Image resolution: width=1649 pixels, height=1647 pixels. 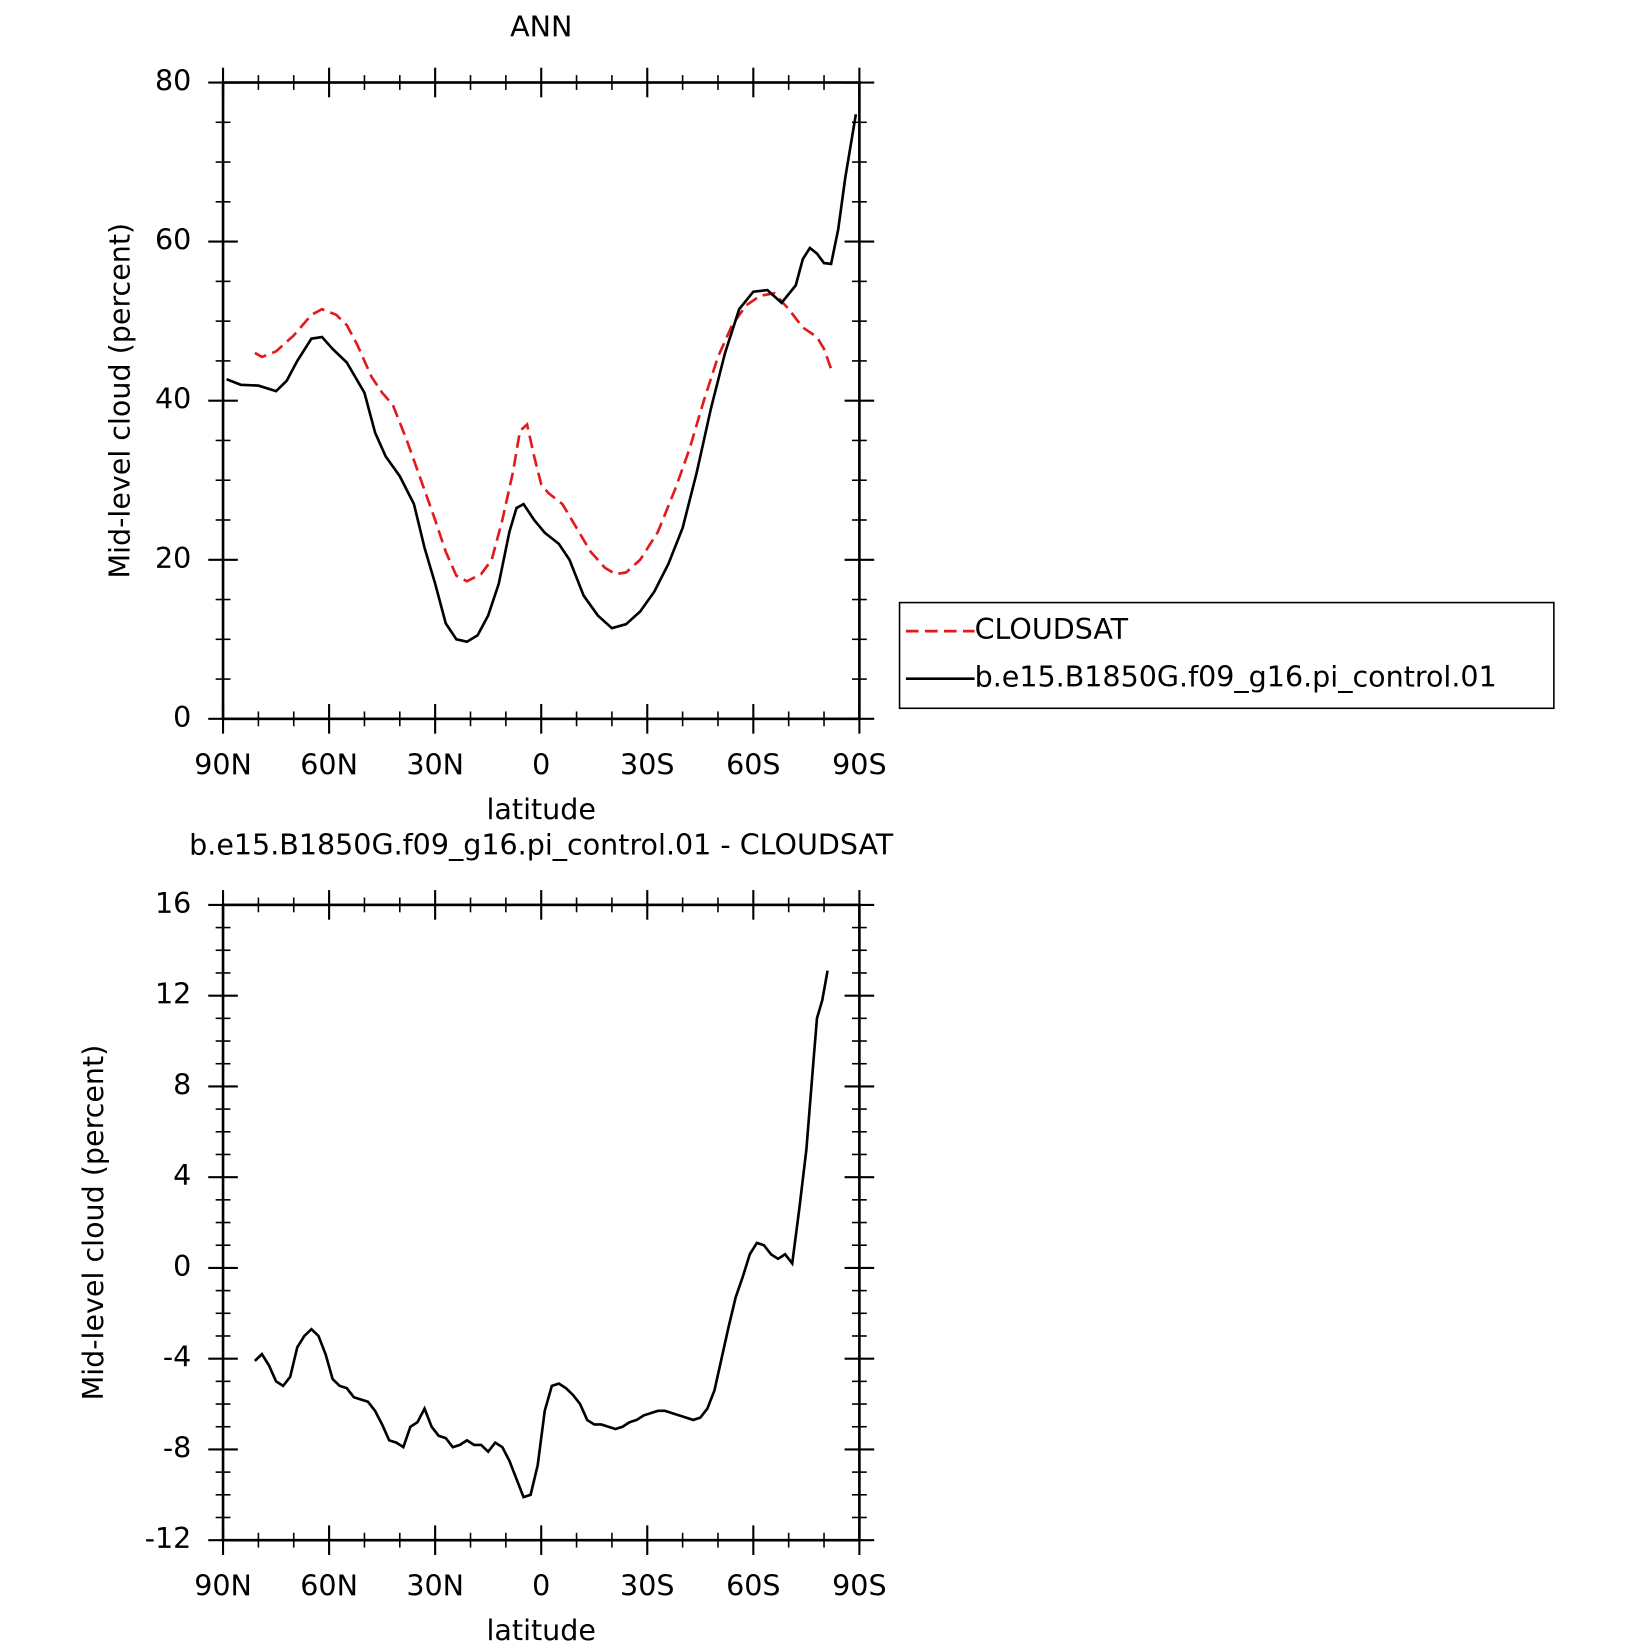 I want to click on y-tick-label: 12, so click(x=173, y=994).